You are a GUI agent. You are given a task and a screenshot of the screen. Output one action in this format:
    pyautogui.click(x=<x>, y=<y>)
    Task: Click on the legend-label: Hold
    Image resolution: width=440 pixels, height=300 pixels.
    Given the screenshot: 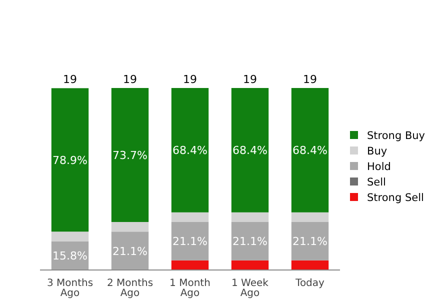 What is the action you would take?
    pyautogui.click(x=379, y=167)
    